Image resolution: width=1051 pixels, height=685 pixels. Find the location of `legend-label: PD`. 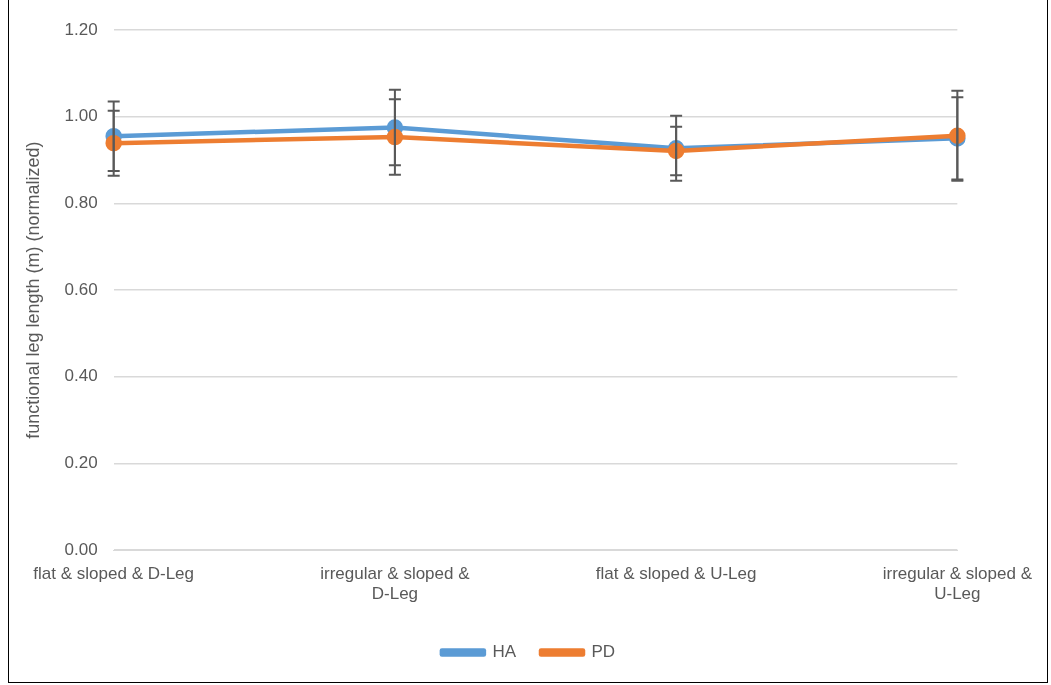

legend-label: PD is located at coordinates (603, 652).